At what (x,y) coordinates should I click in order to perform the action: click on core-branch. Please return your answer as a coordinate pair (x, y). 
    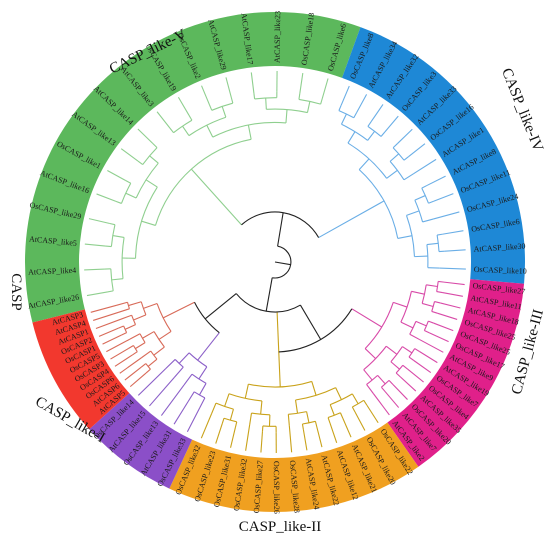
    Looking at the image, I should click on (310, 322).